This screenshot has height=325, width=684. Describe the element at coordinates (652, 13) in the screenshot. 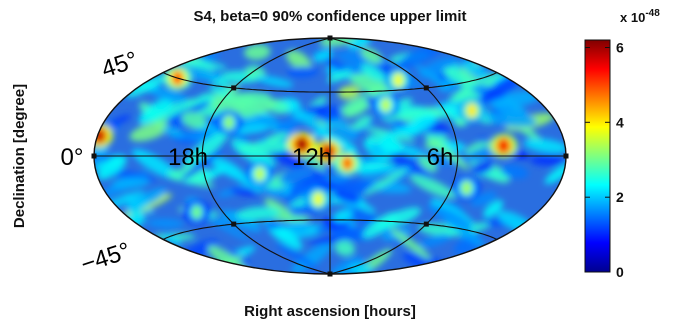

I see `colorbar-exponent-power: -48` at that location.